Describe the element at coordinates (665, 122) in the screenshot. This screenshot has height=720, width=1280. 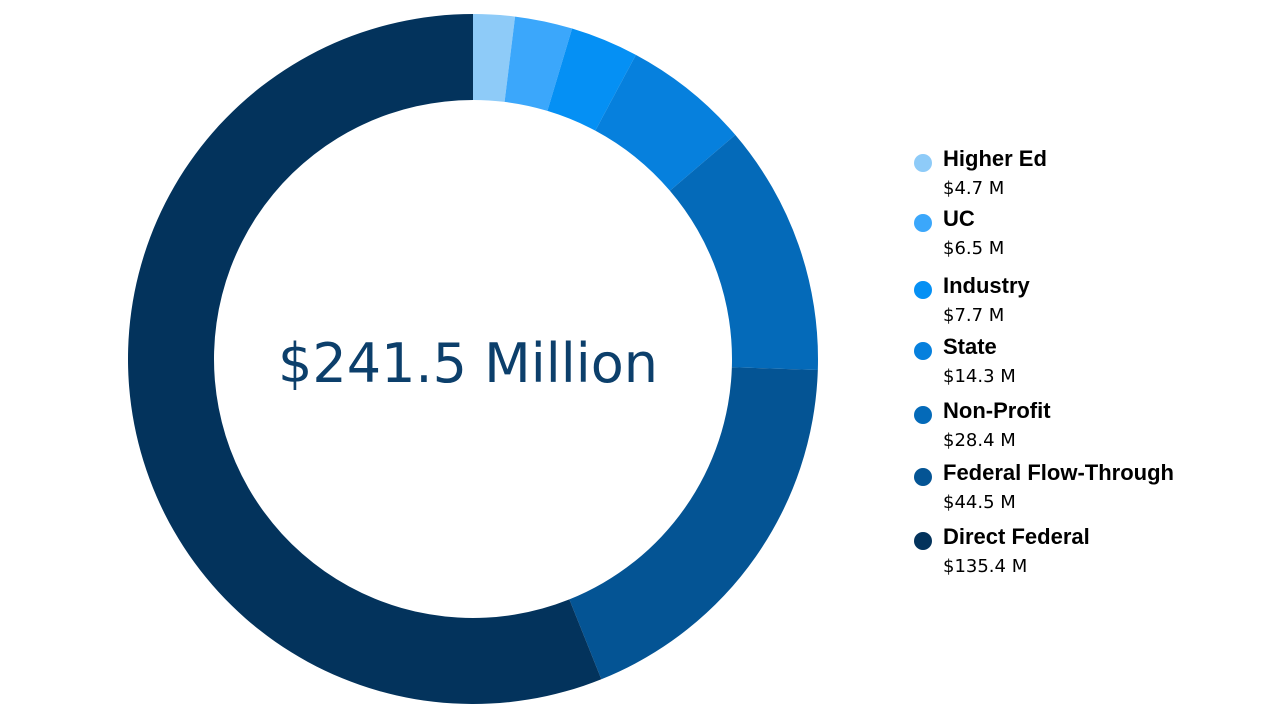
I see `donut-slice-state` at that location.